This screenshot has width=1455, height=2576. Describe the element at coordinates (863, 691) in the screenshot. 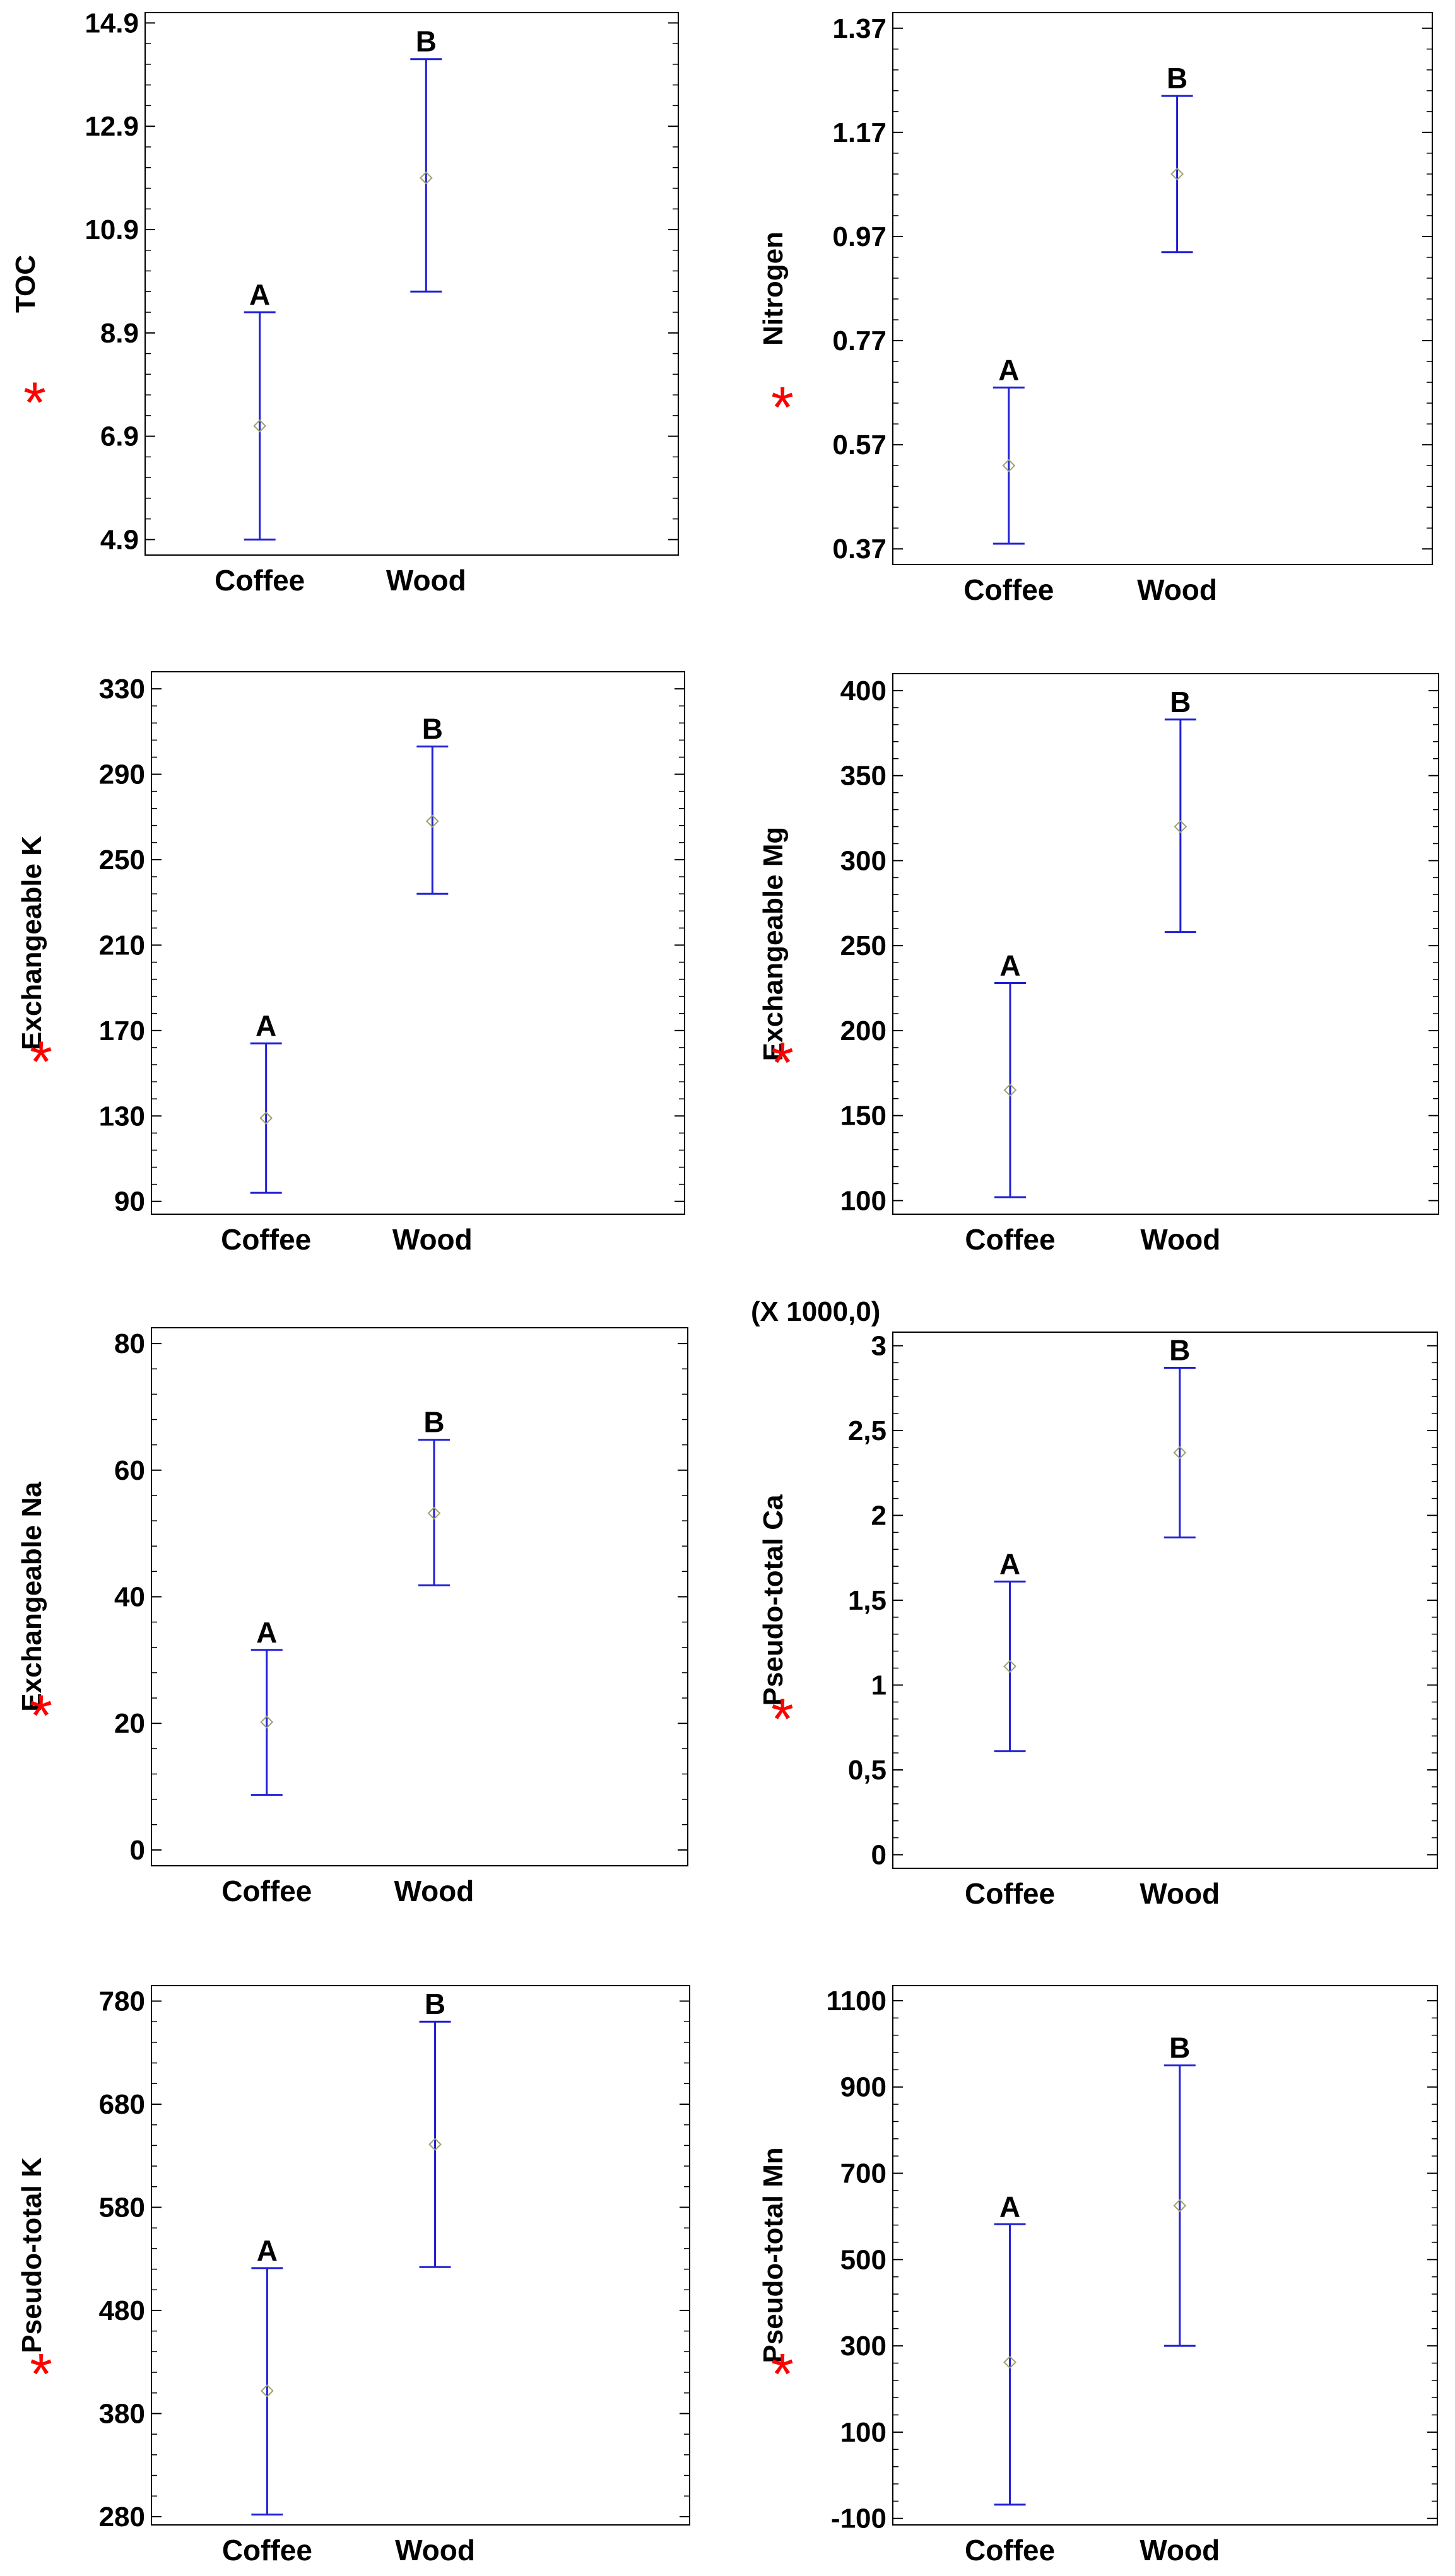

I see `y-tick-label: 400` at that location.